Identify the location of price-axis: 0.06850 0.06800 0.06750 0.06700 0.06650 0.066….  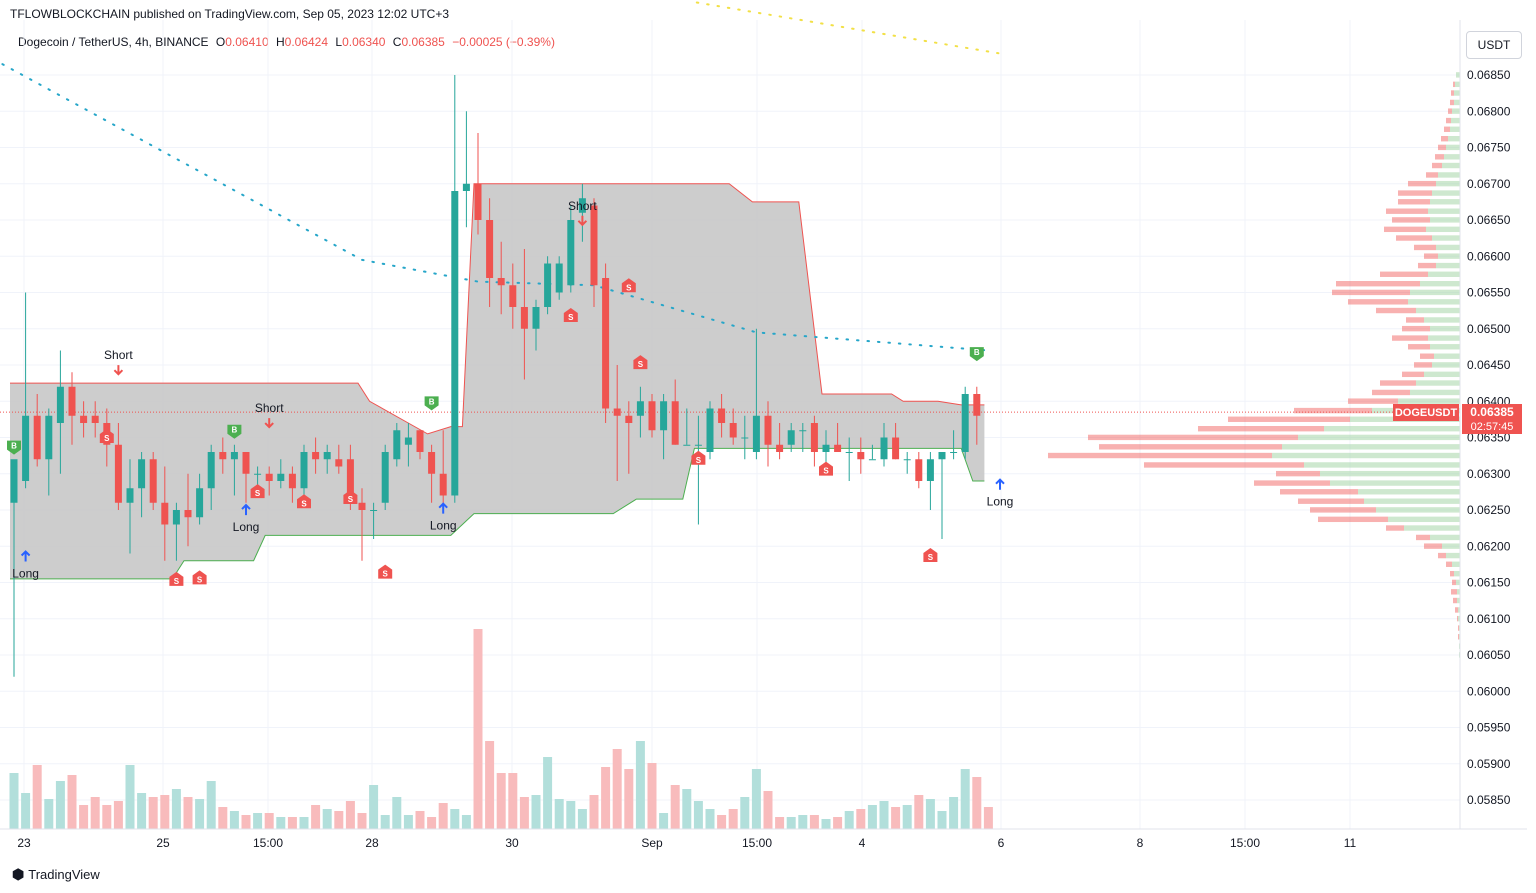
(1489, 437).